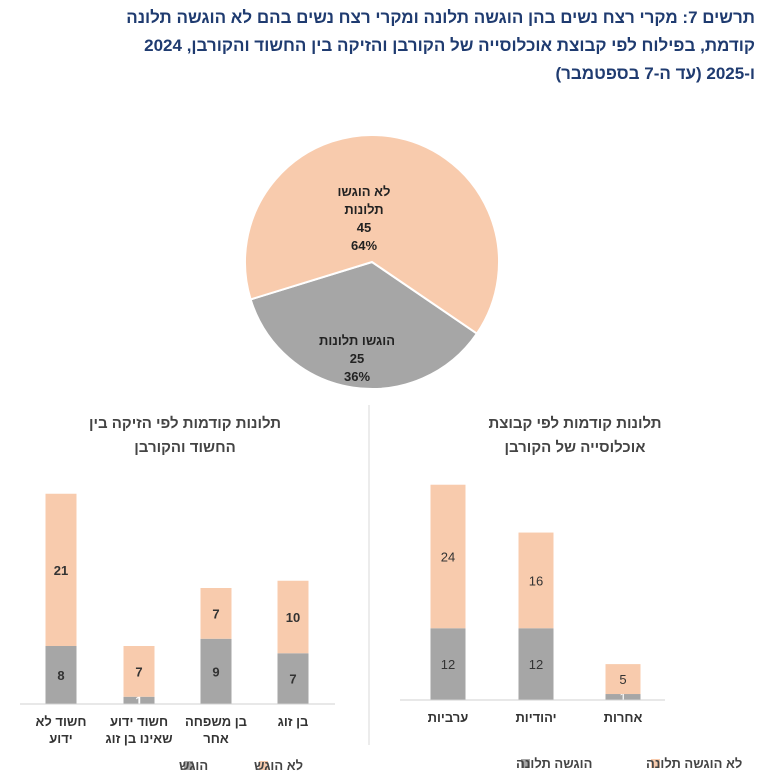  I want to click on bar-data-label: 9, so click(215, 671).